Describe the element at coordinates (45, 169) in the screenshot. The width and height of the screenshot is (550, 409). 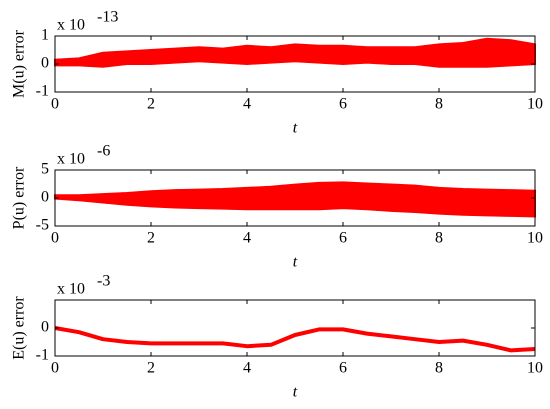
I see `y-tick-label: 5` at that location.